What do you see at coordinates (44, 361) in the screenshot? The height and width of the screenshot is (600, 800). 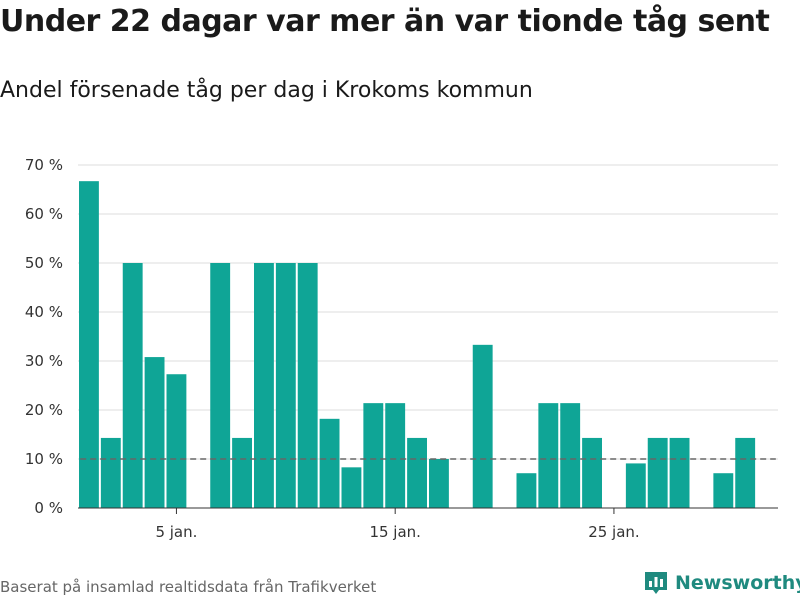 I see `y-tick-label: 30 %` at bounding box center [44, 361].